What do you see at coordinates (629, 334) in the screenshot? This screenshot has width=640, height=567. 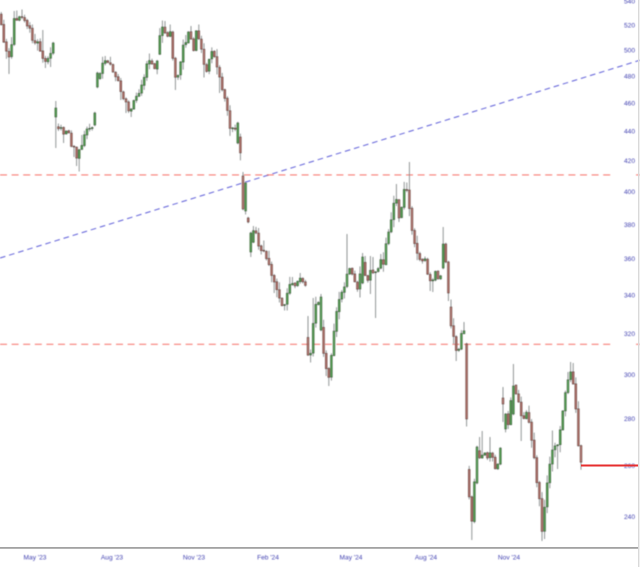 I see `svg-text: 320` at bounding box center [629, 334].